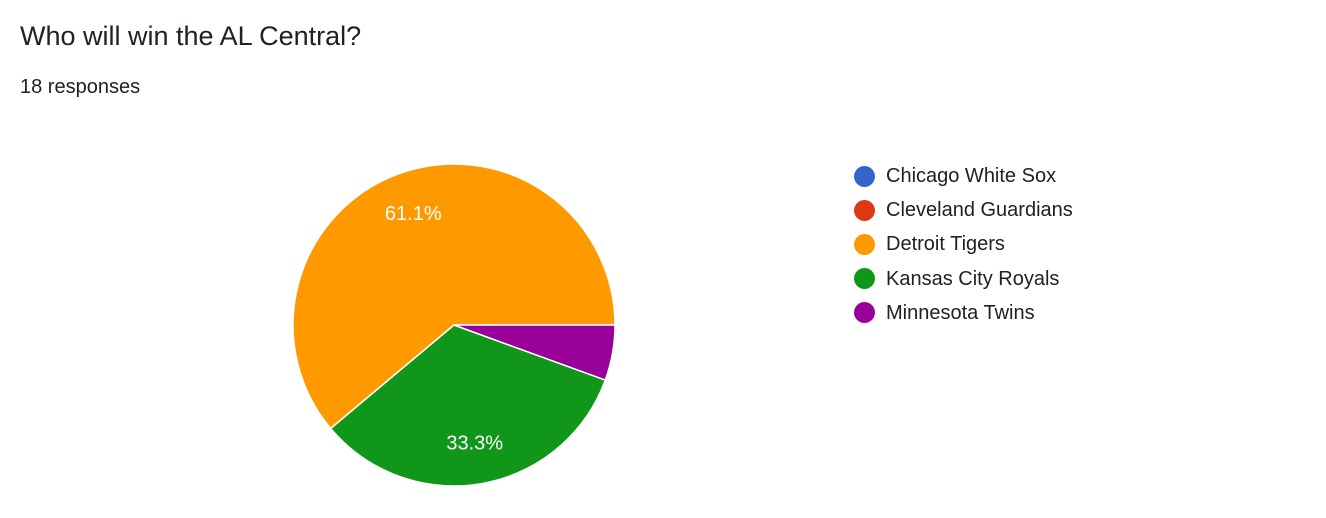 The image size is (1326, 518). What do you see at coordinates (979, 210) in the screenshot?
I see `legend-label: Cleveland Guardians` at bounding box center [979, 210].